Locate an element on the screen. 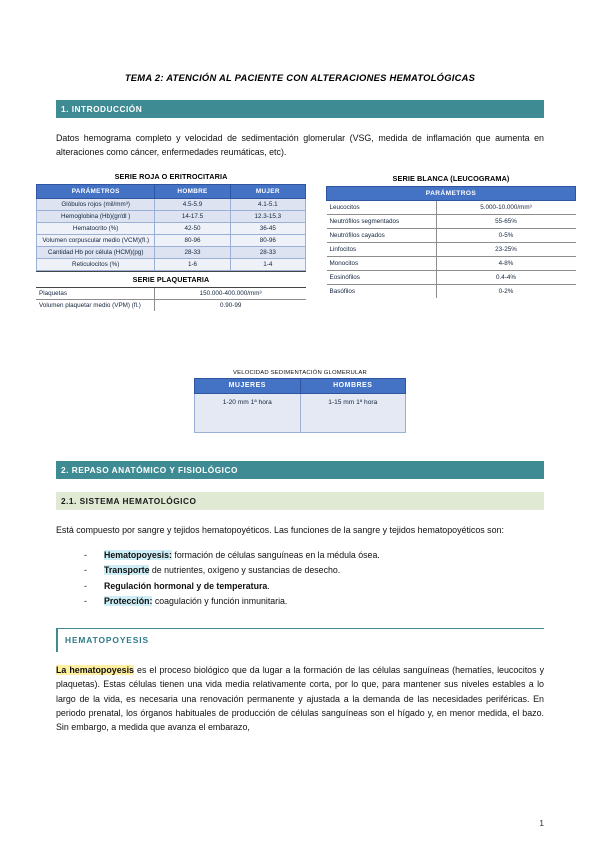 The width and height of the screenshot is (600, 848). cell-param: Neutrófilos segmentados is located at coordinates (381, 221).